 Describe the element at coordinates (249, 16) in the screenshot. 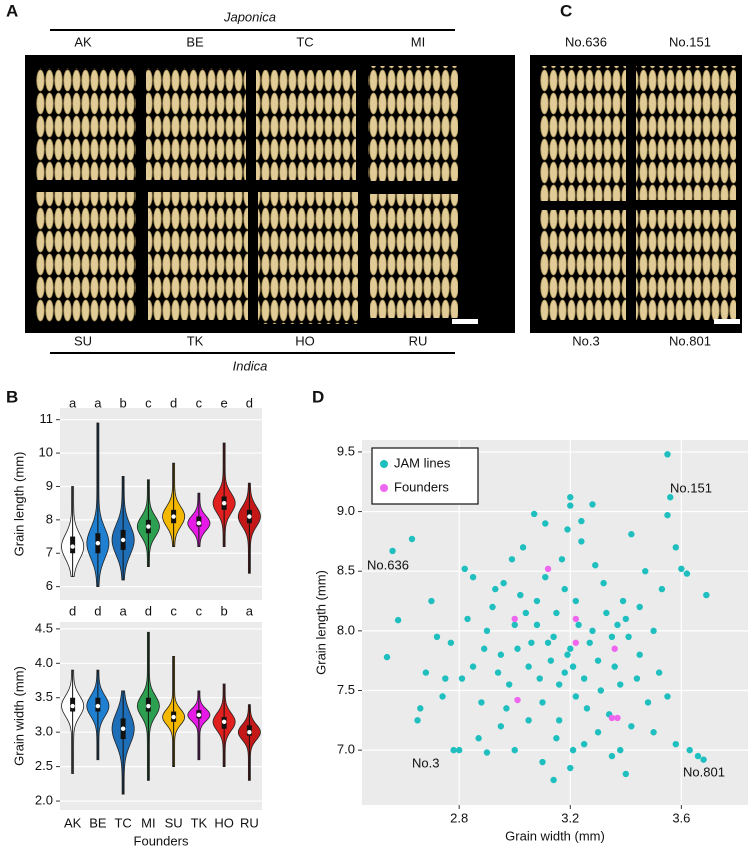

I see `group-label: Japonica` at that location.